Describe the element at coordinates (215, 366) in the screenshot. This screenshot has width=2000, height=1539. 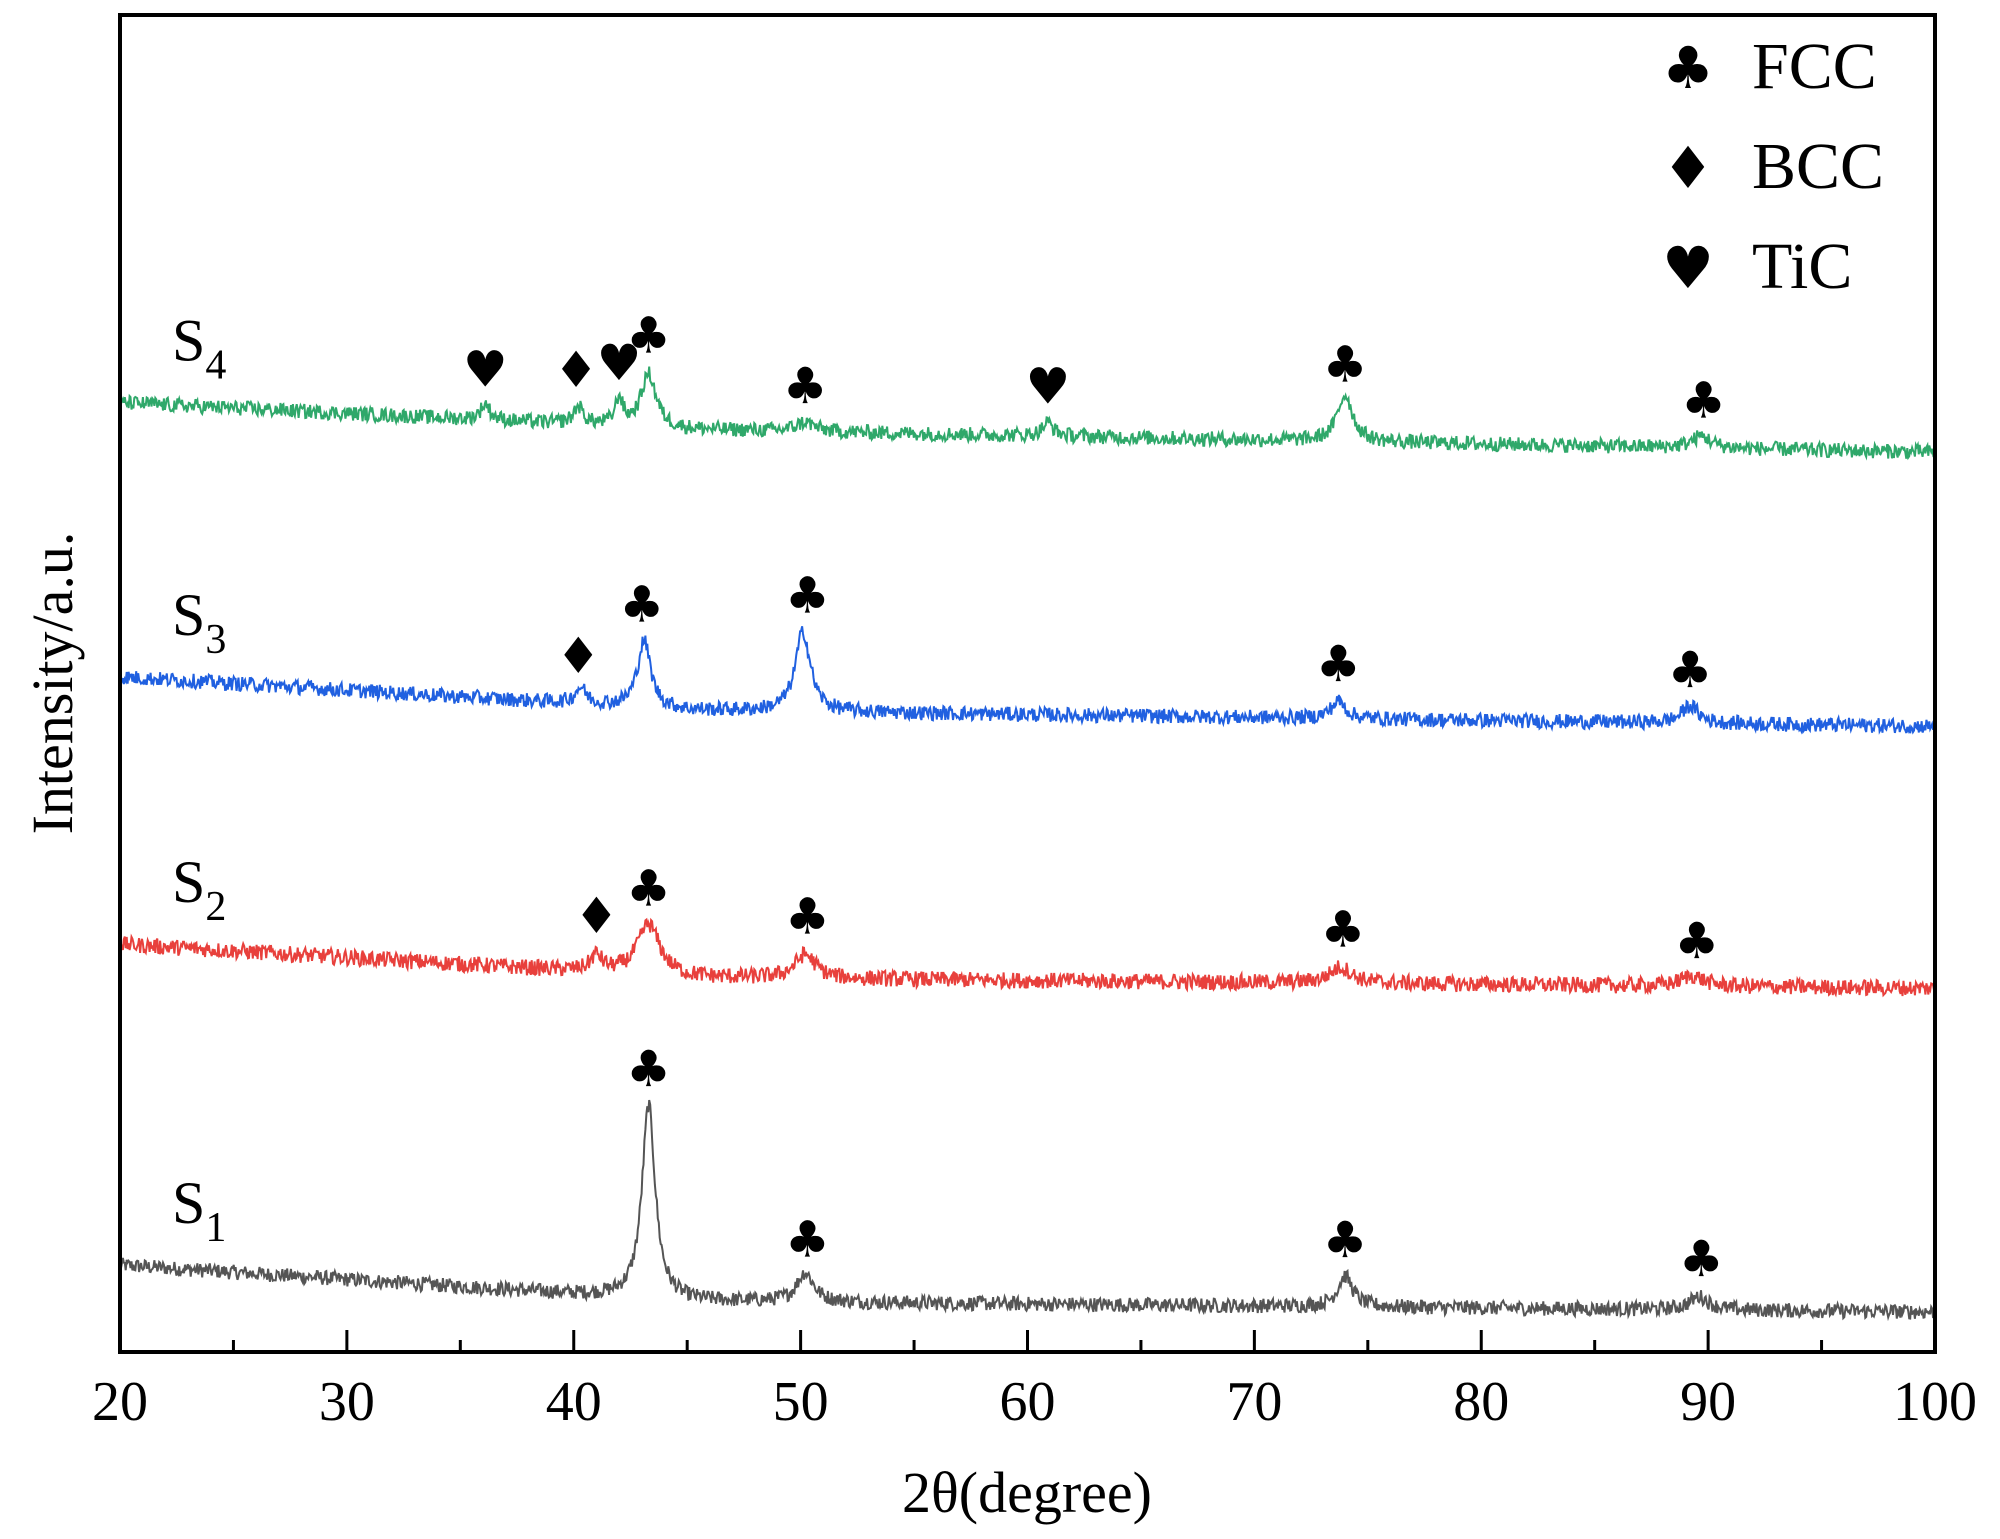
I see `sample-label-sub: 4` at that location.